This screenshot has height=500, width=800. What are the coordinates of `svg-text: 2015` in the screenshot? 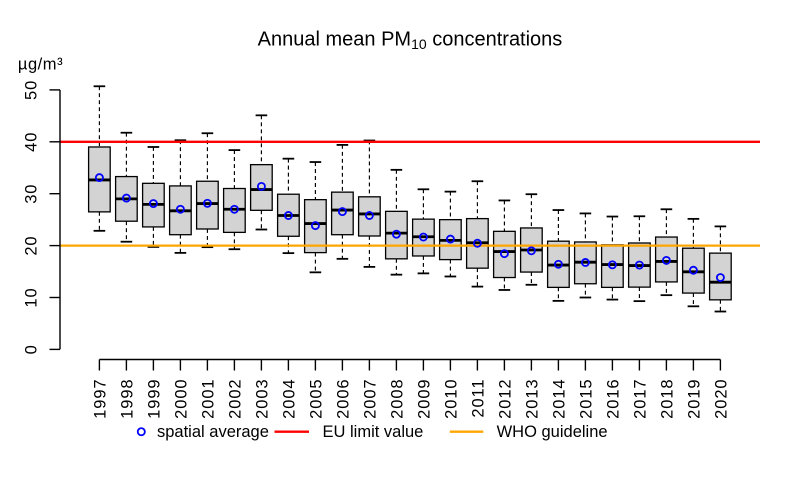 It's located at (587, 399).